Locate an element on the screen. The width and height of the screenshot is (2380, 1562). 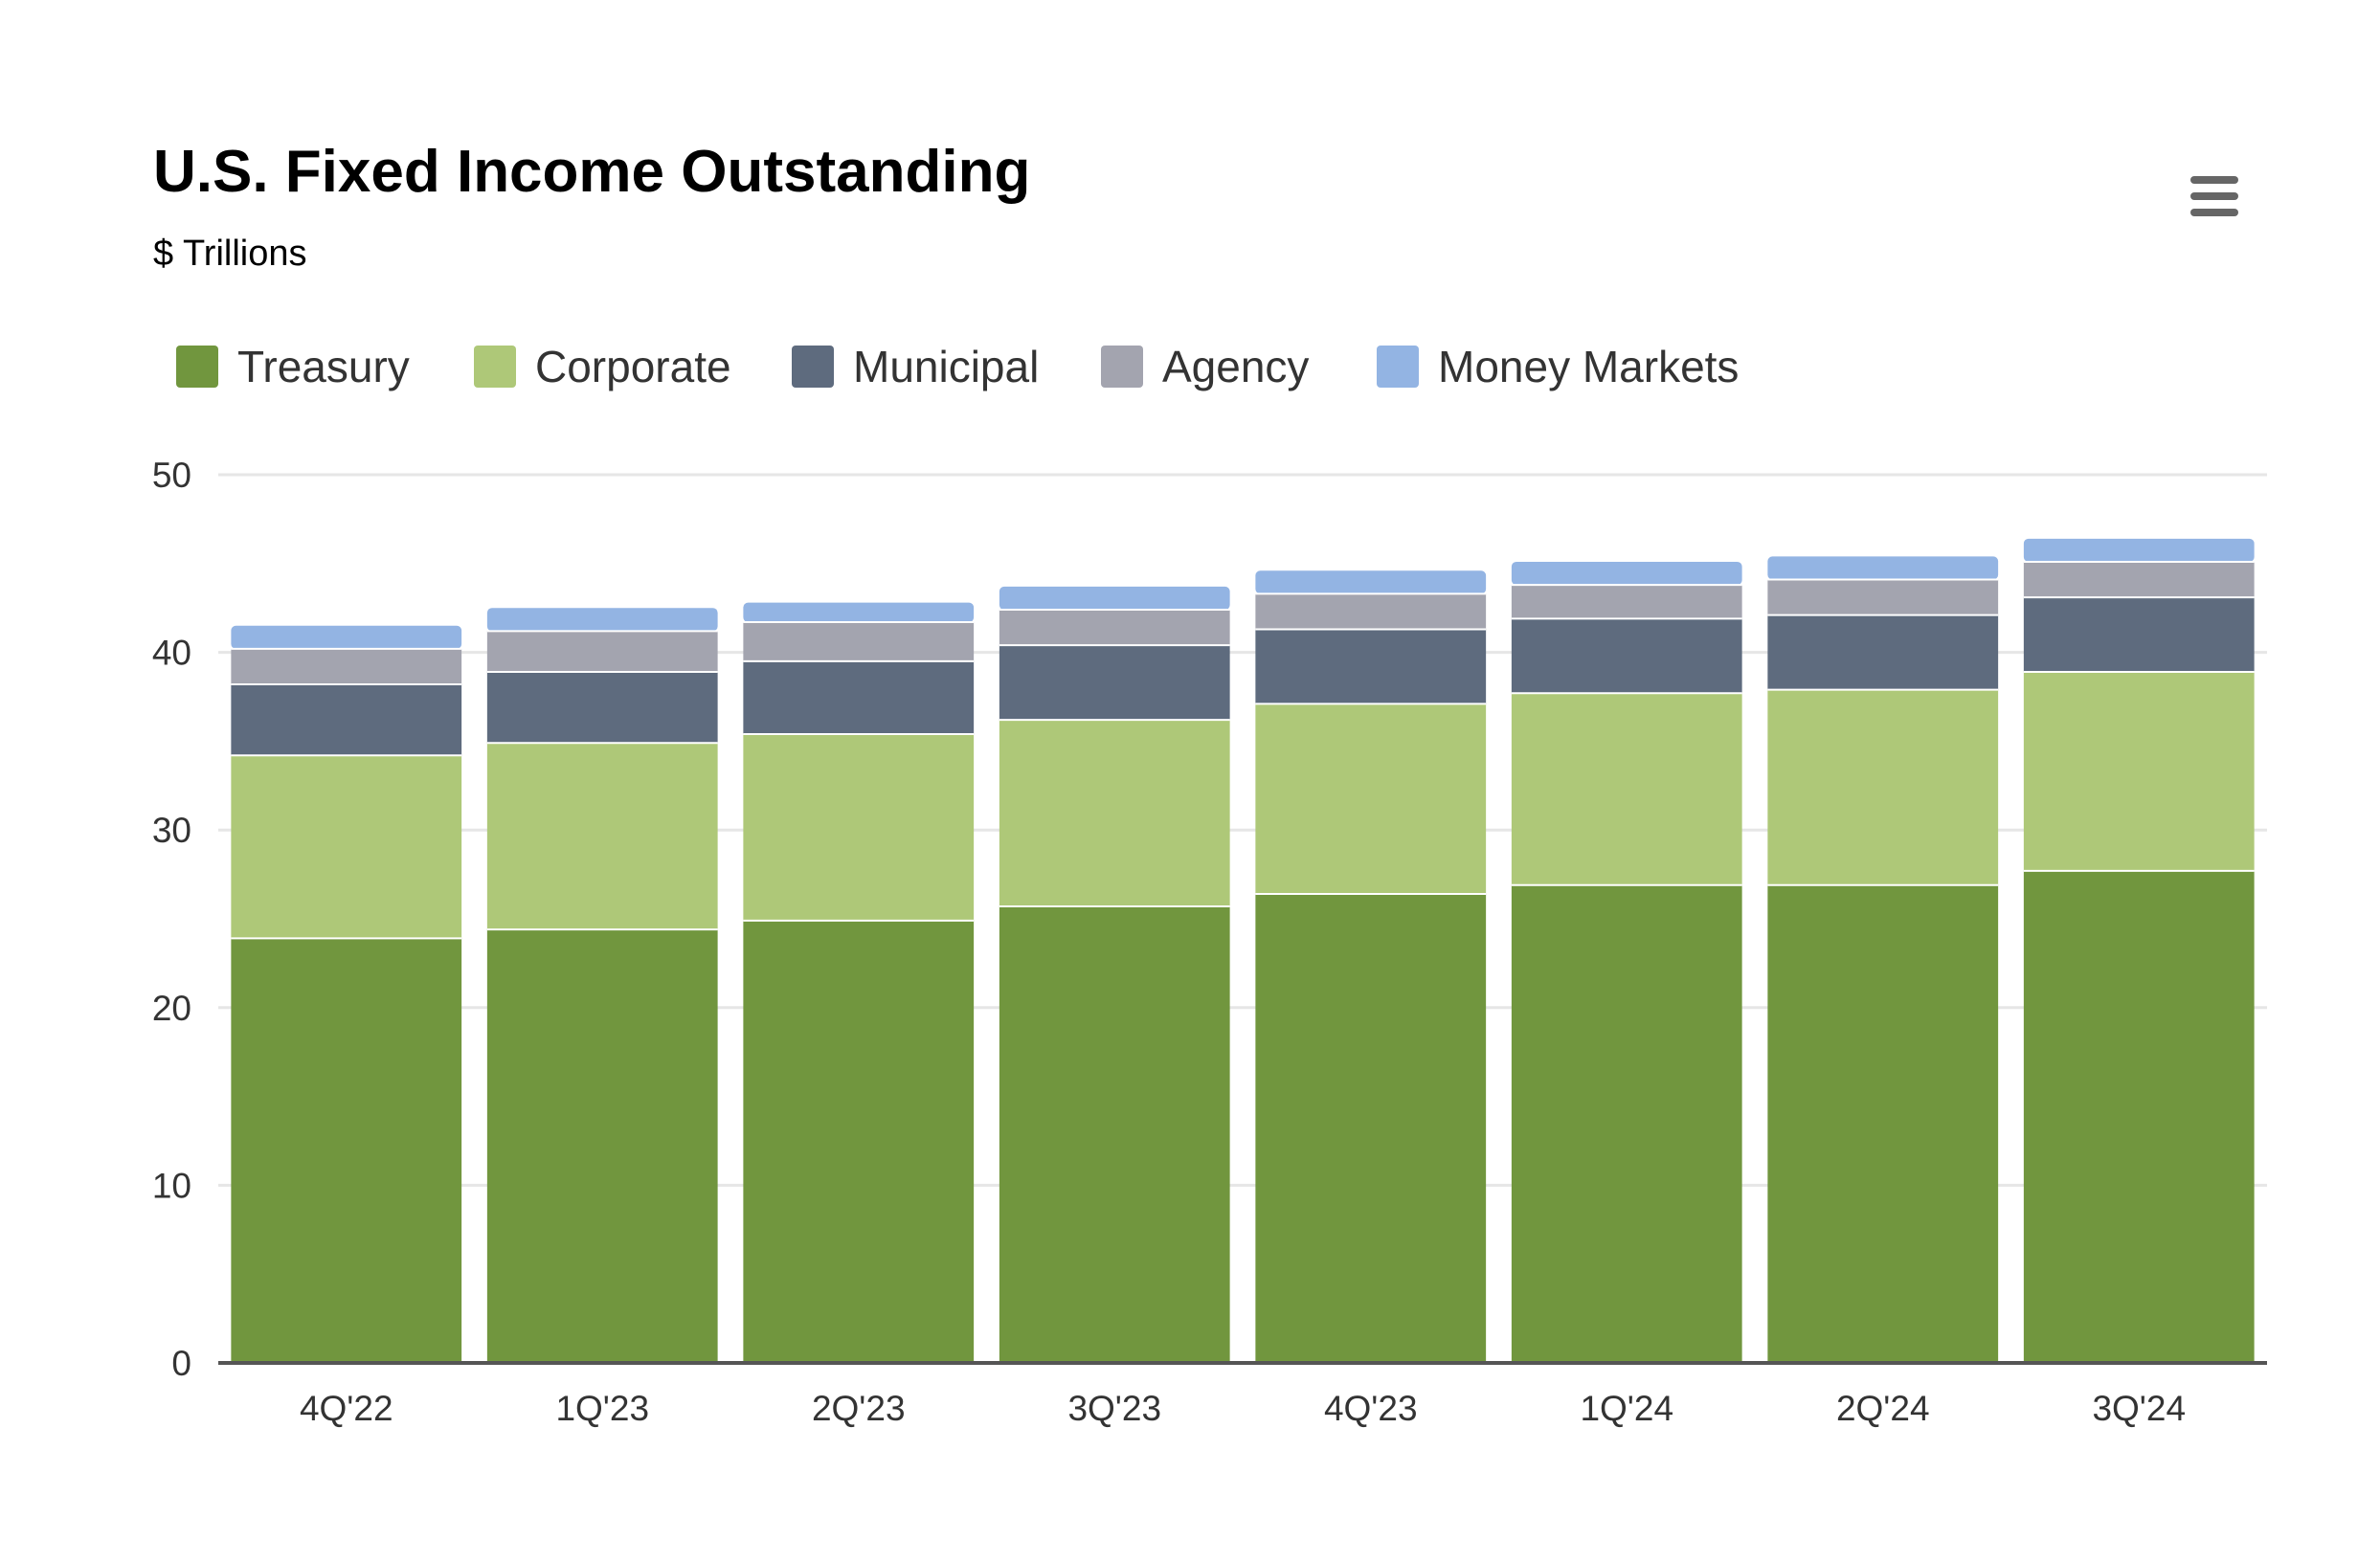
legend-swatch-corporate is located at coordinates (495, 367).